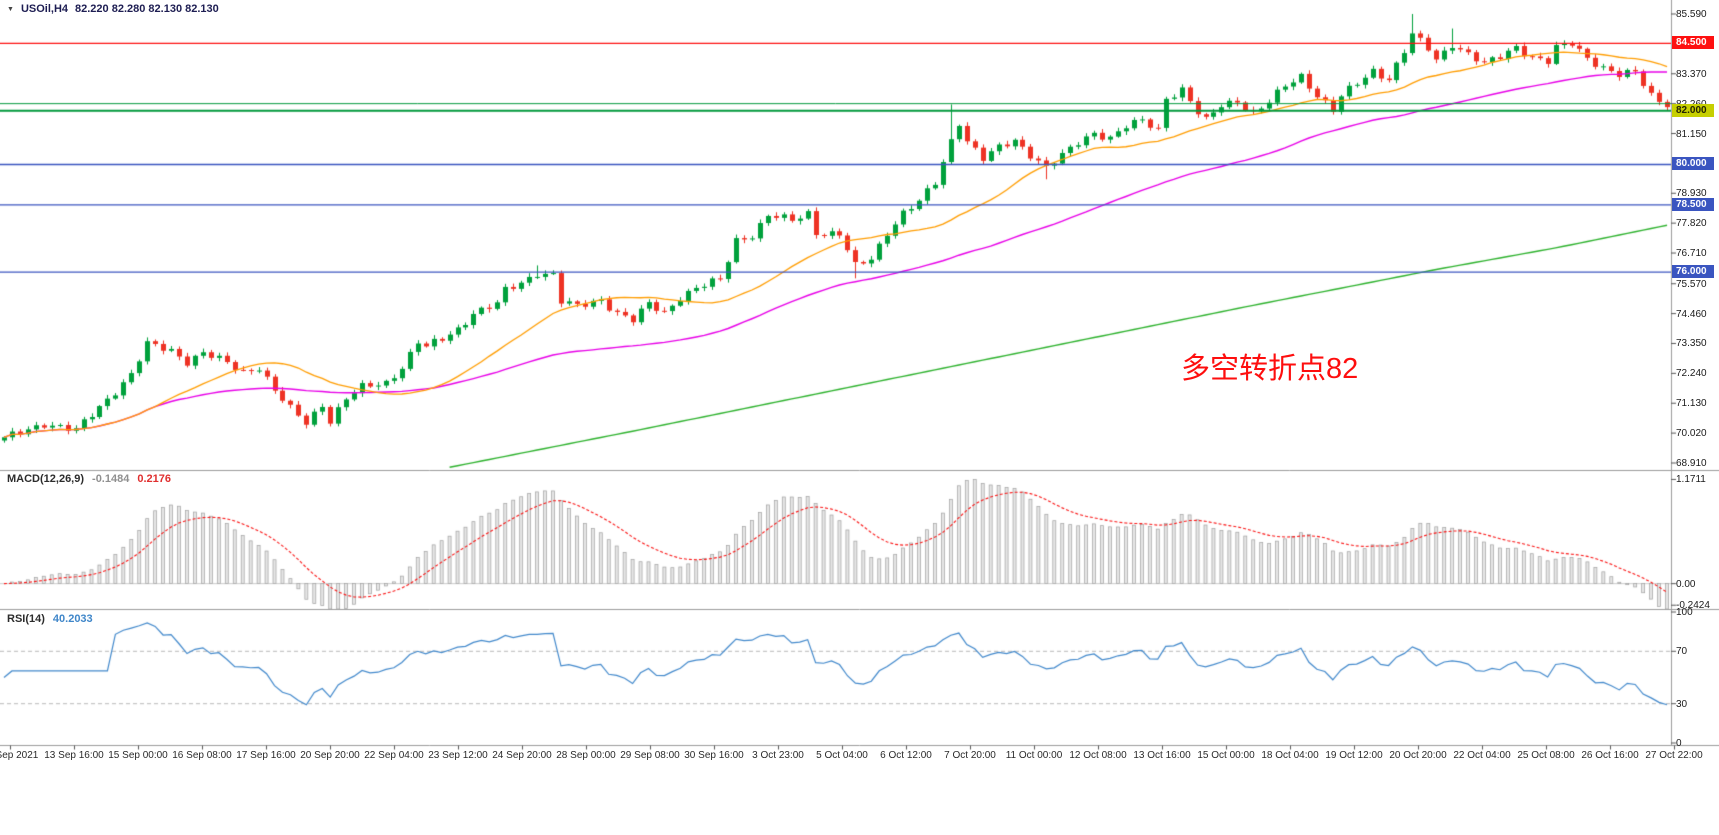  I want to click on chart-title: ▼ USOil,H4 82.220 82.280 82.130 82.130, so click(113, 9).